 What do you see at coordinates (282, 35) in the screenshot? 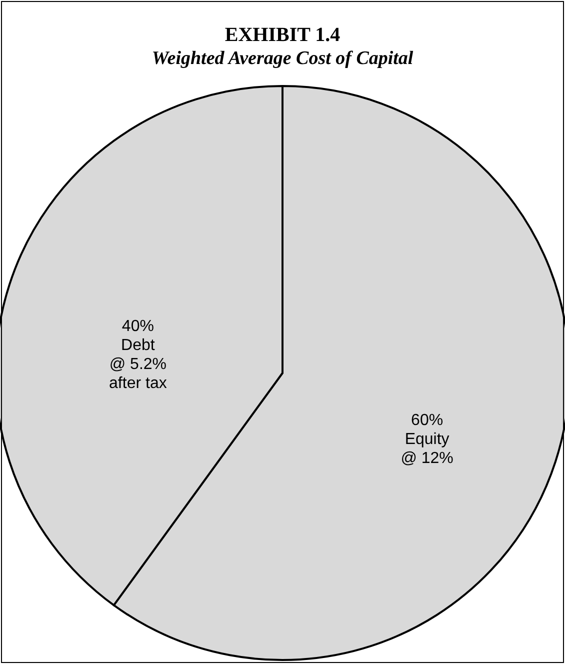
I see `chart-title: EXHIBIT 1.4` at bounding box center [282, 35].